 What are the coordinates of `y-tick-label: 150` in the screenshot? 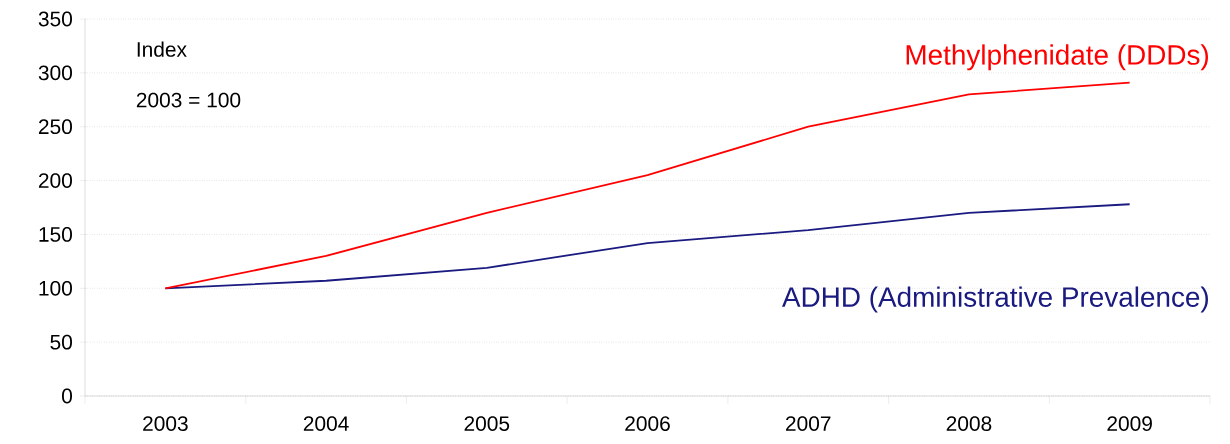 It's located at (55, 234).